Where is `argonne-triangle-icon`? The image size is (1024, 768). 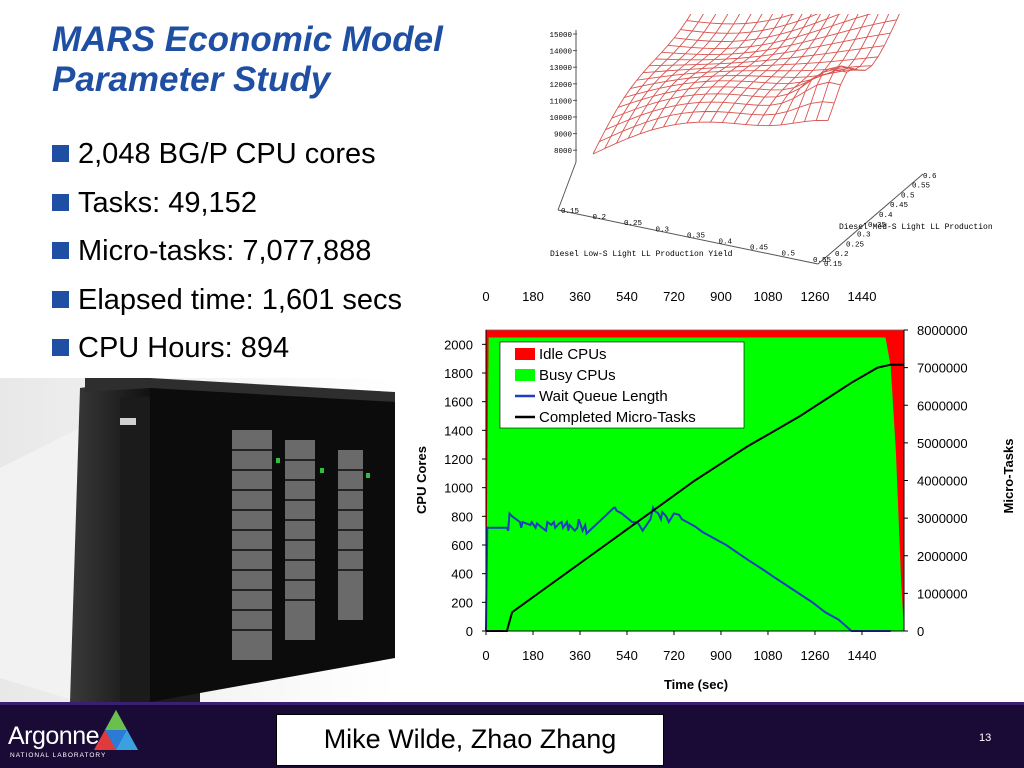 argonne-triangle-icon is located at coordinates (116, 730).